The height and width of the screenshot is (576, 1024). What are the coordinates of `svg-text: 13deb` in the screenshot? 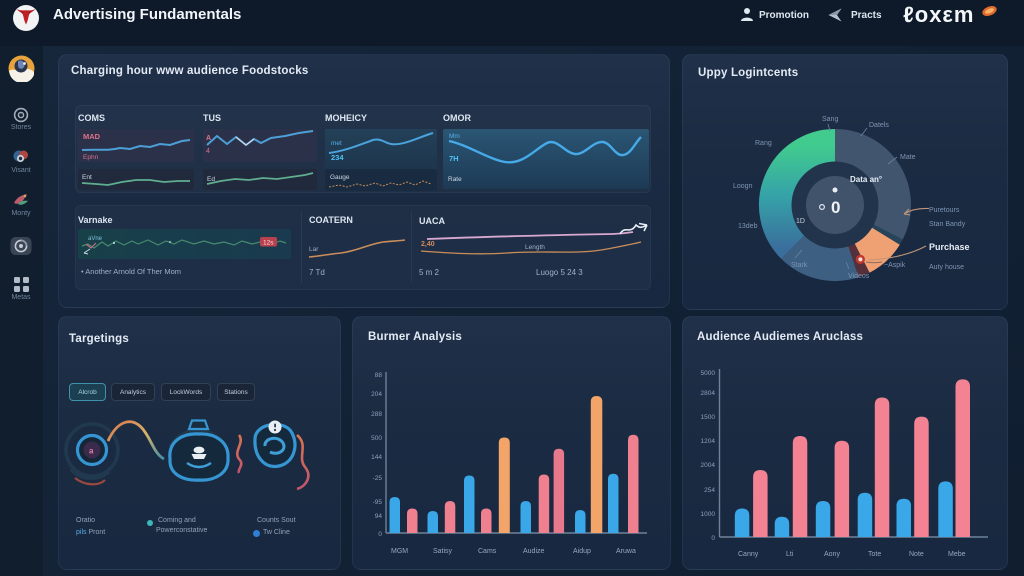 It's located at (748, 226).